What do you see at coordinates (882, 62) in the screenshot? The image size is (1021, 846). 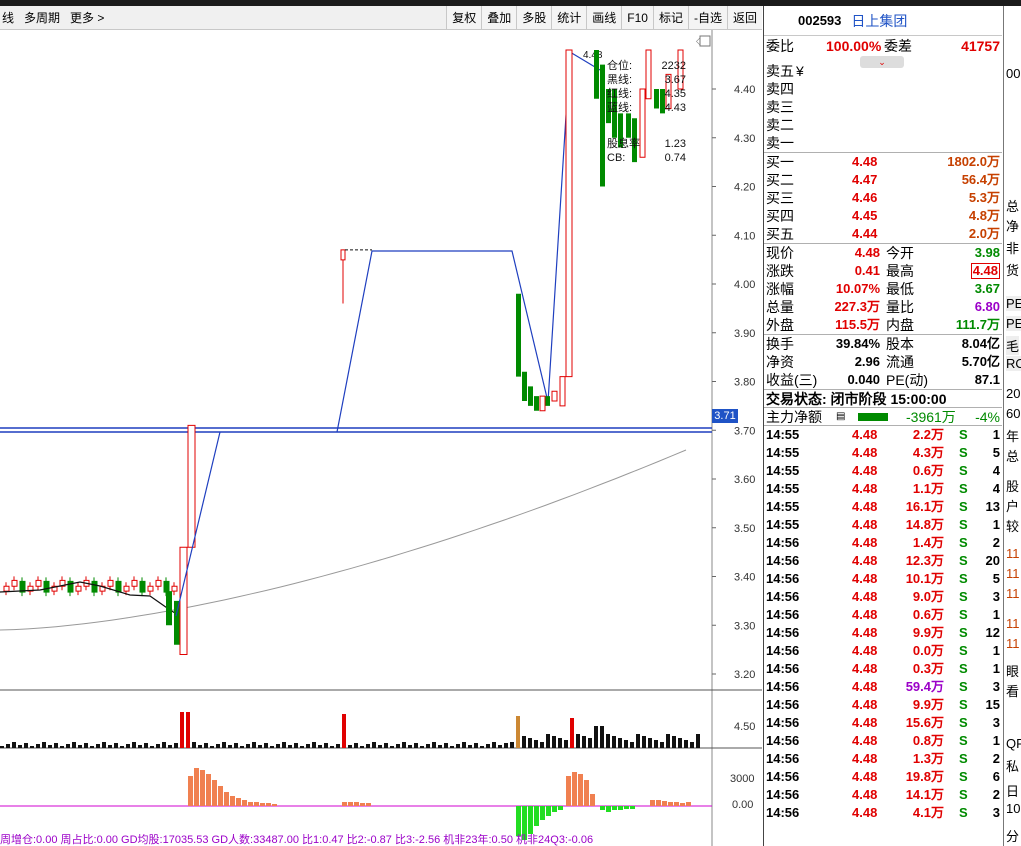 I see `collapse-chevron-icon: ⌄` at bounding box center [882, 62].